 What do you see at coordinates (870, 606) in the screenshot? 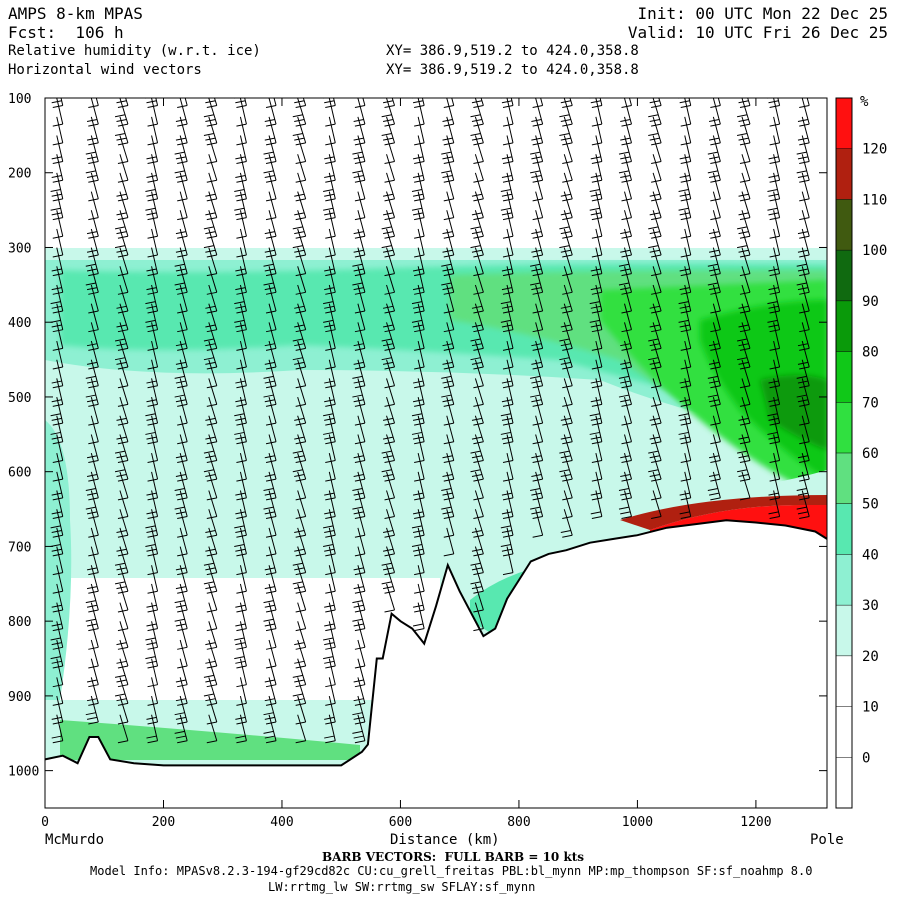
I see `colorbar-label: 30` at bounding box center [870, 606].